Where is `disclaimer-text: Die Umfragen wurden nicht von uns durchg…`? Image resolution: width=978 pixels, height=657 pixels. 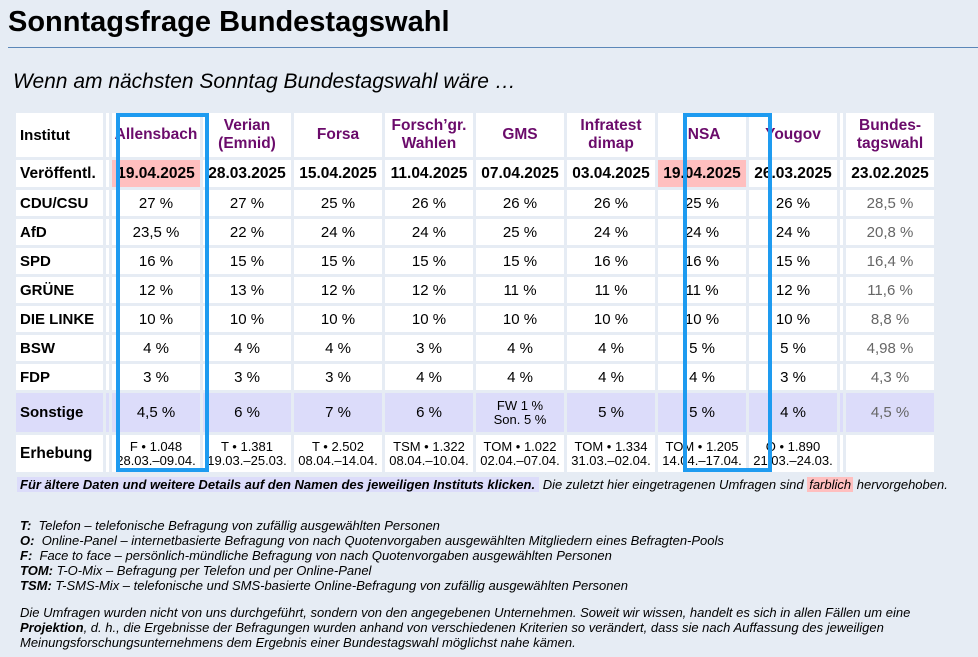 disclaimer-text: Die Umfragen wurden nicht von uns durchg… is located at coordinates (465, 612).